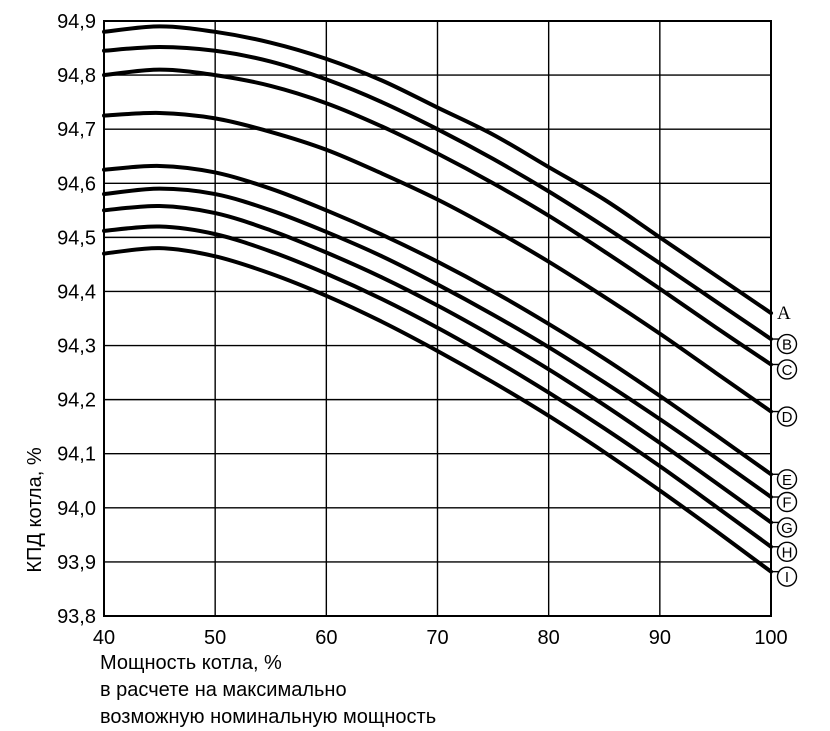 This screenshot has height=731, width=830. I want to click on marker-g: G, so click(784, 527).